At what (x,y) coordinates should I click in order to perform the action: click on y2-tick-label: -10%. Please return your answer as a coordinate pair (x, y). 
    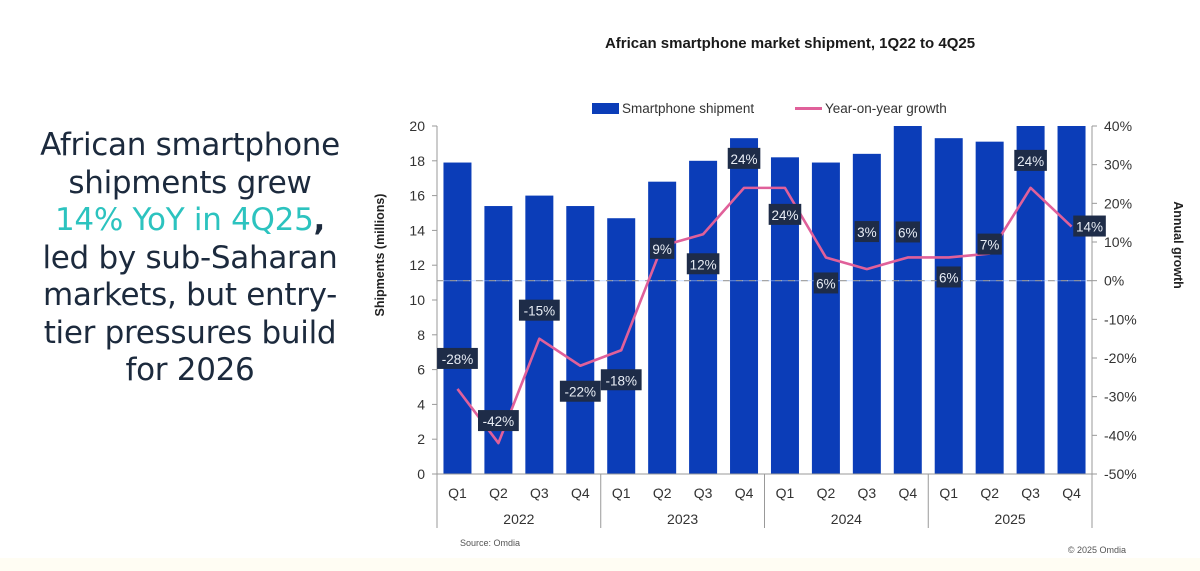
    Looking at the image, I should click on (1120, 319).